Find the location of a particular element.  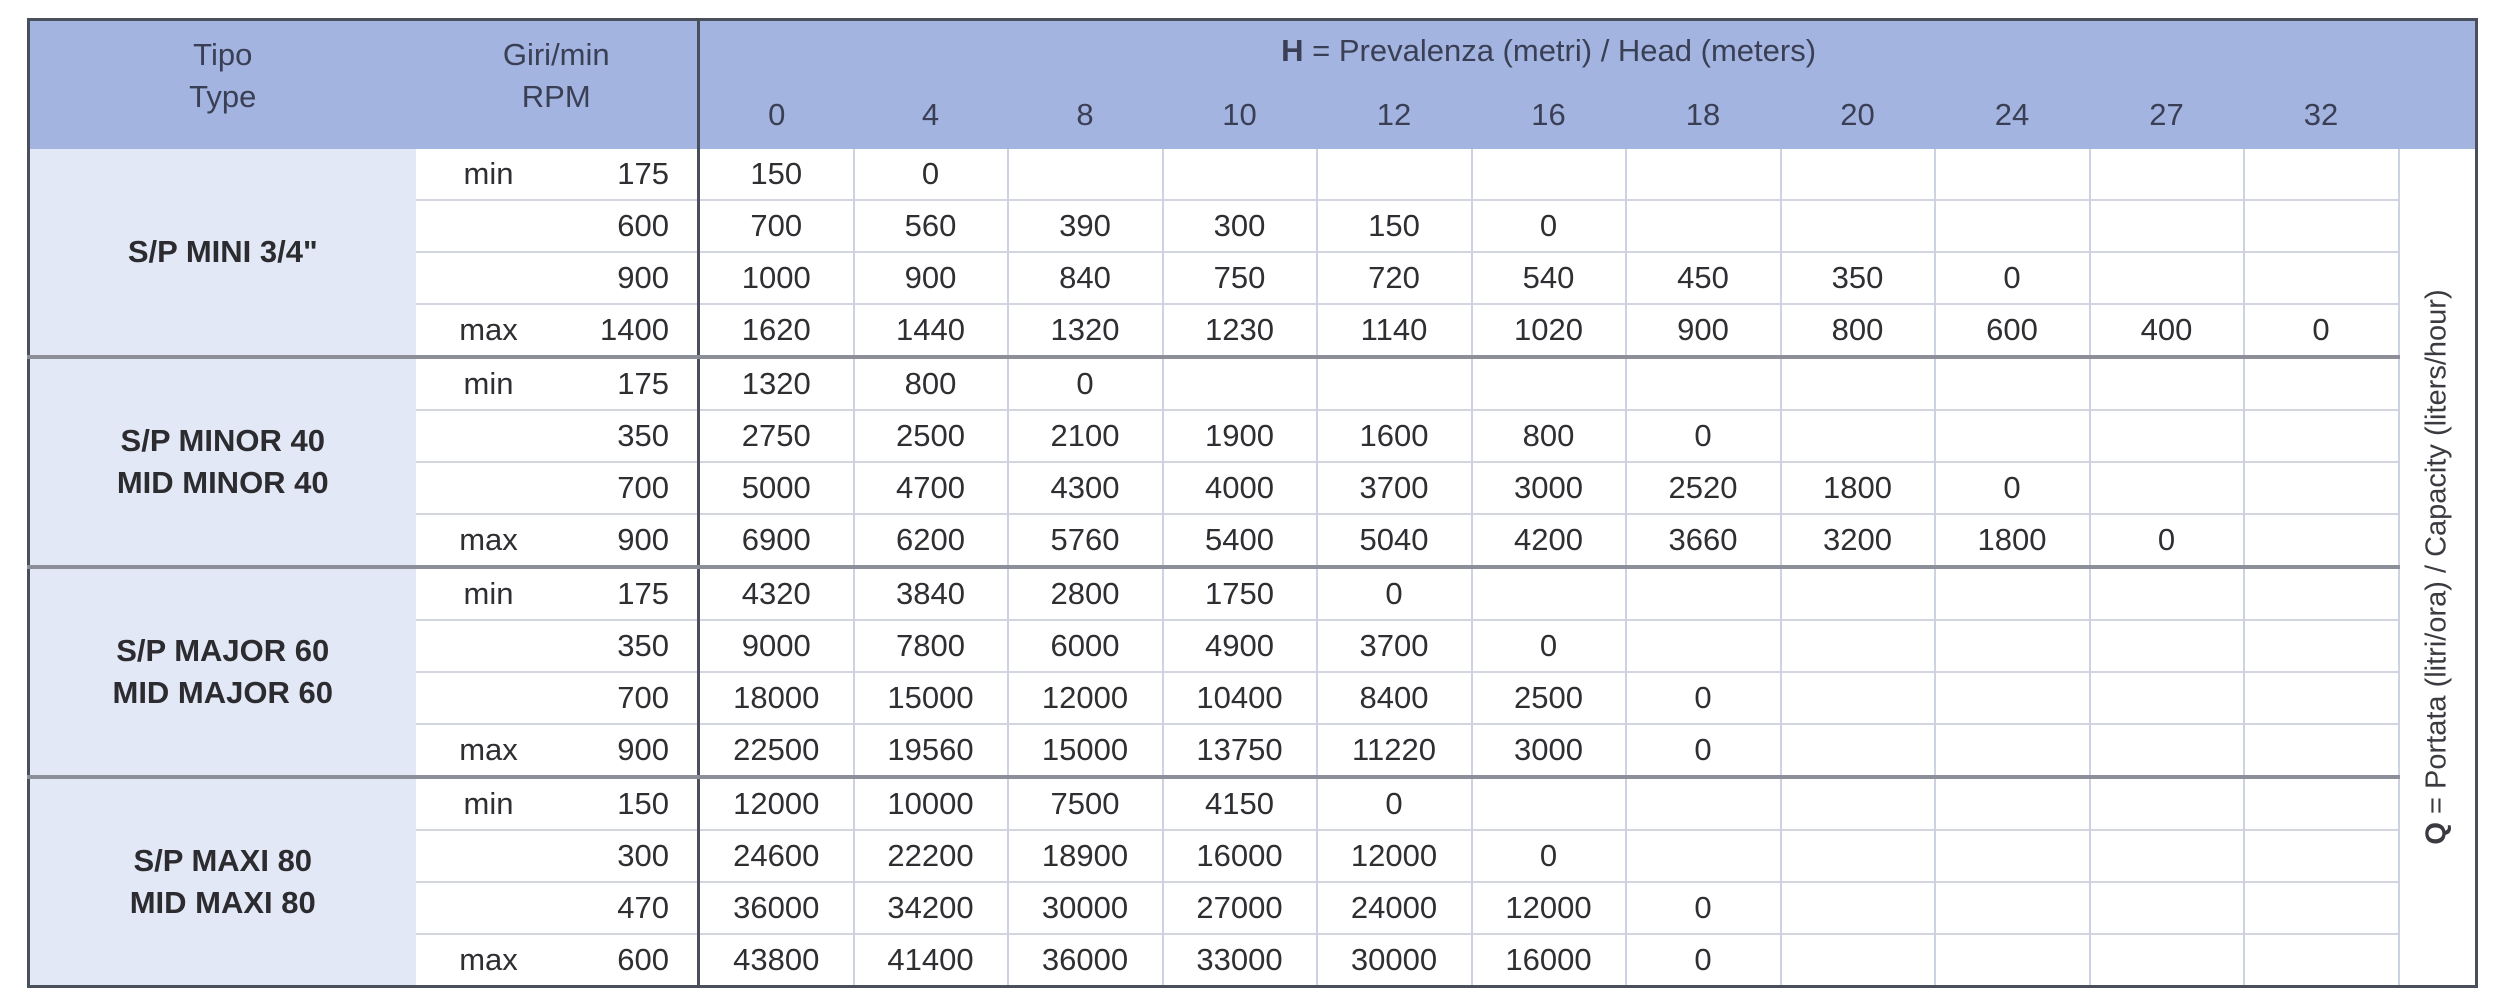

head-value-16: 16 is located at coordinates (1548, 115).